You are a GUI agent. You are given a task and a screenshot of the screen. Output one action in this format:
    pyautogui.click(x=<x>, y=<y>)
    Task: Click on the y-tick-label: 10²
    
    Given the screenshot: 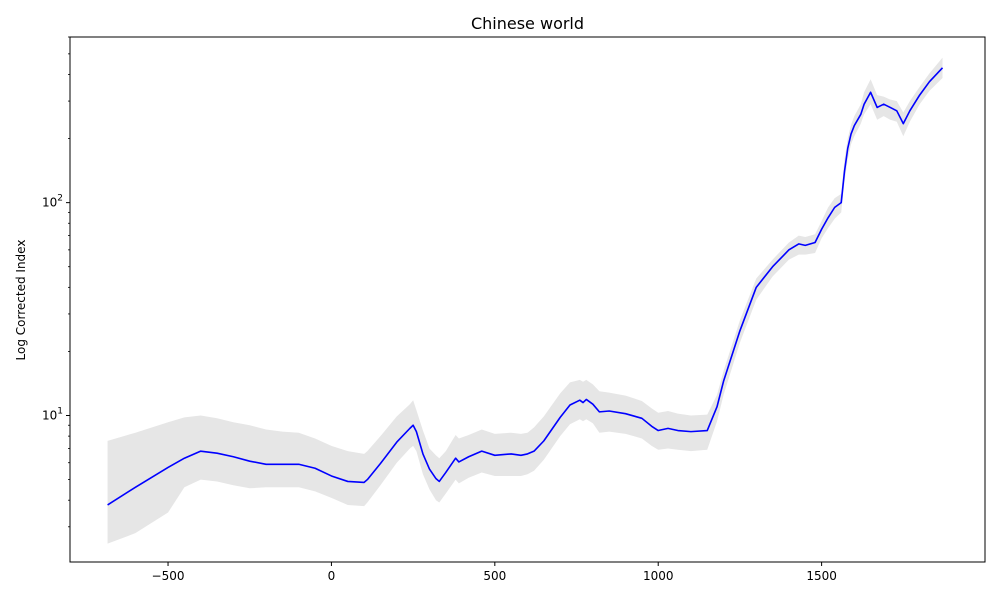 What is the action you would take?
    pyautogui.click(x=52, y=202)
    